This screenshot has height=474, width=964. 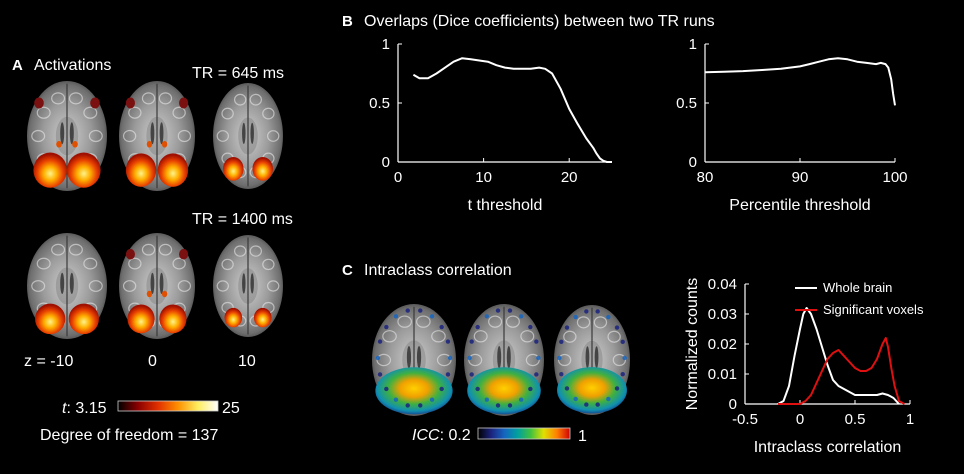 What do you see at coordinates (722, 314) in the screenshot?
I see `y-tick-label: 0.03` at bounding box center [722, 314].